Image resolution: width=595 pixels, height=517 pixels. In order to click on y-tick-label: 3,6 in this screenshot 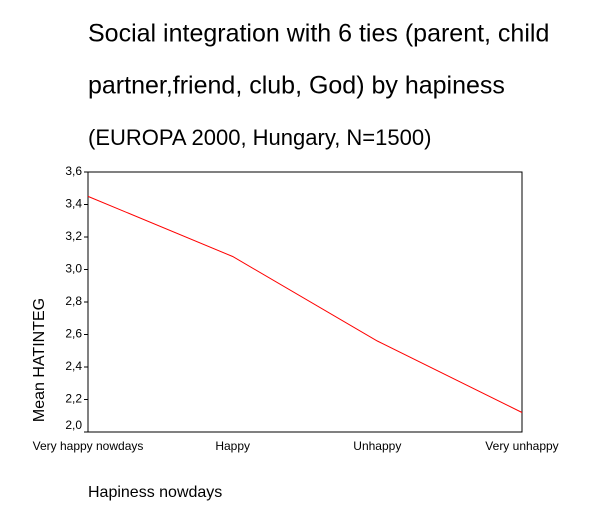, I will do `click(73, 171)`.